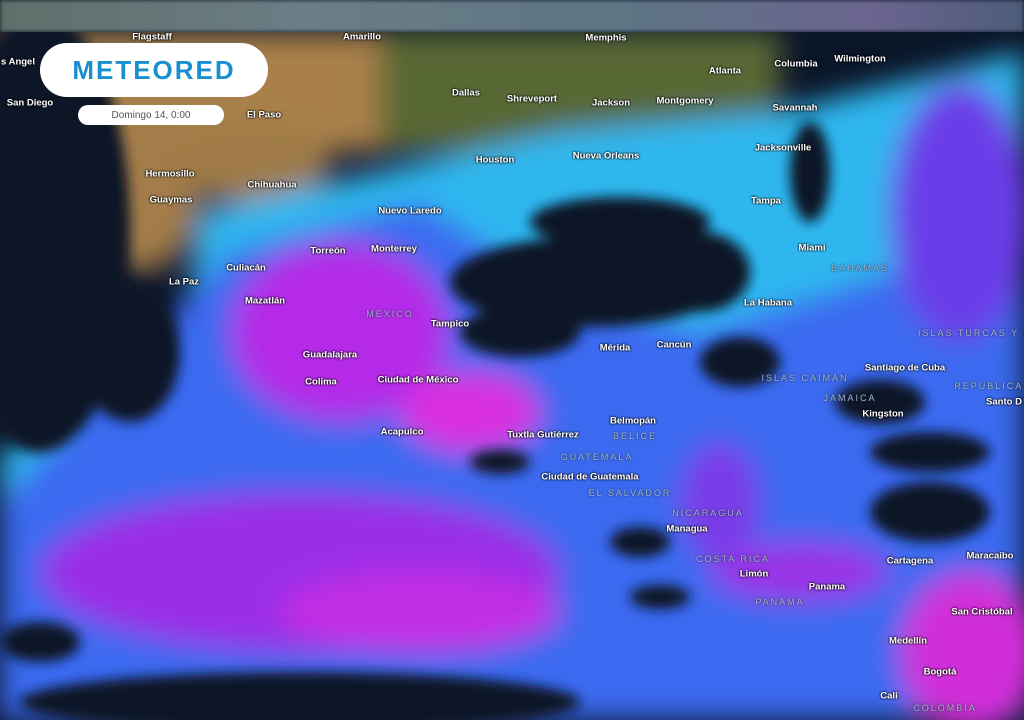 Image resolution: width=1024 pixels, height=720 pixels. Describe the element at coordinates (466, 93) in the screenshot. I see `city-label: Dallas` at that location.